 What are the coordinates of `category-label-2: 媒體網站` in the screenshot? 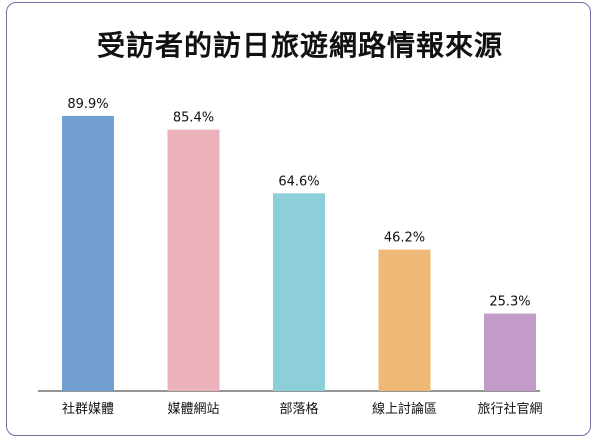 It's located at (193, 409).